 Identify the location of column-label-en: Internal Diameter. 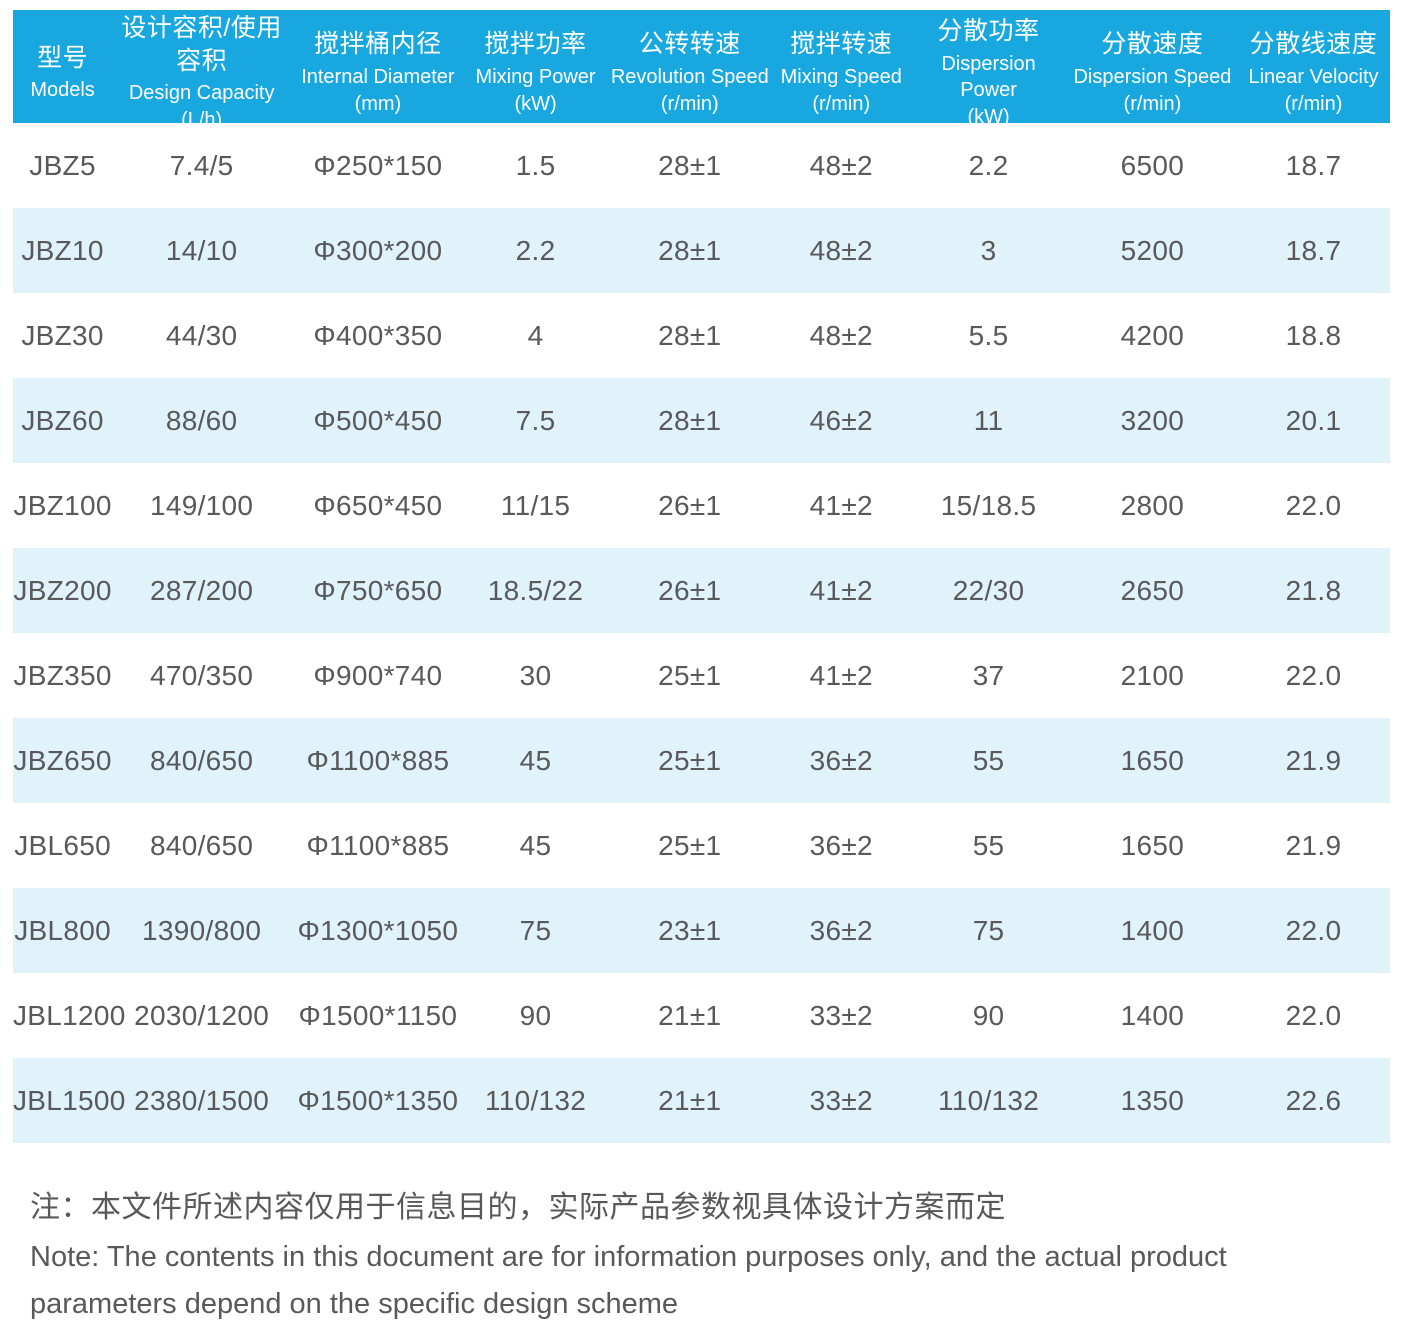
(378, 76).